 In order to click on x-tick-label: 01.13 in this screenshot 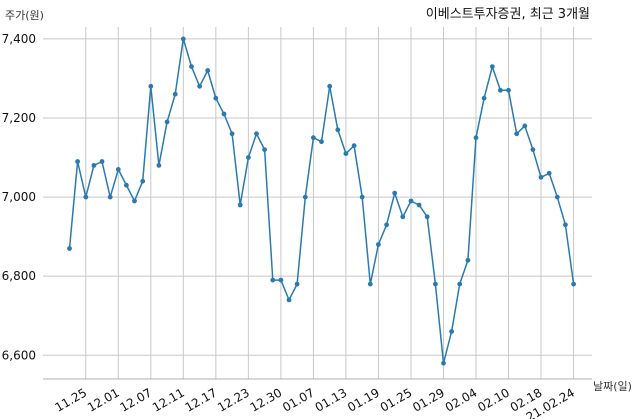, I will do `click(331, 399)`.